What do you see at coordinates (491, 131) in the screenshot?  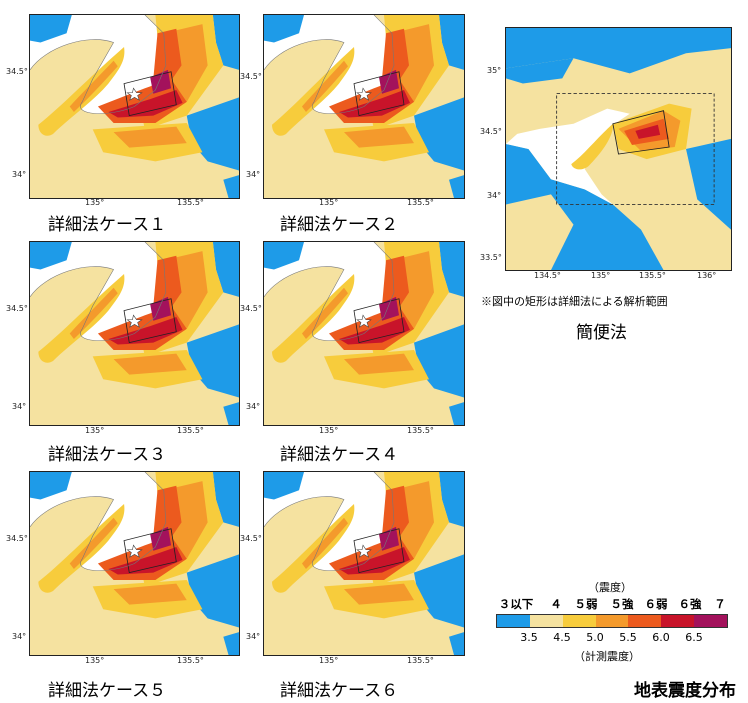 I see `overview-lat-tick: 34.5°` at bounding box center [491, 131].